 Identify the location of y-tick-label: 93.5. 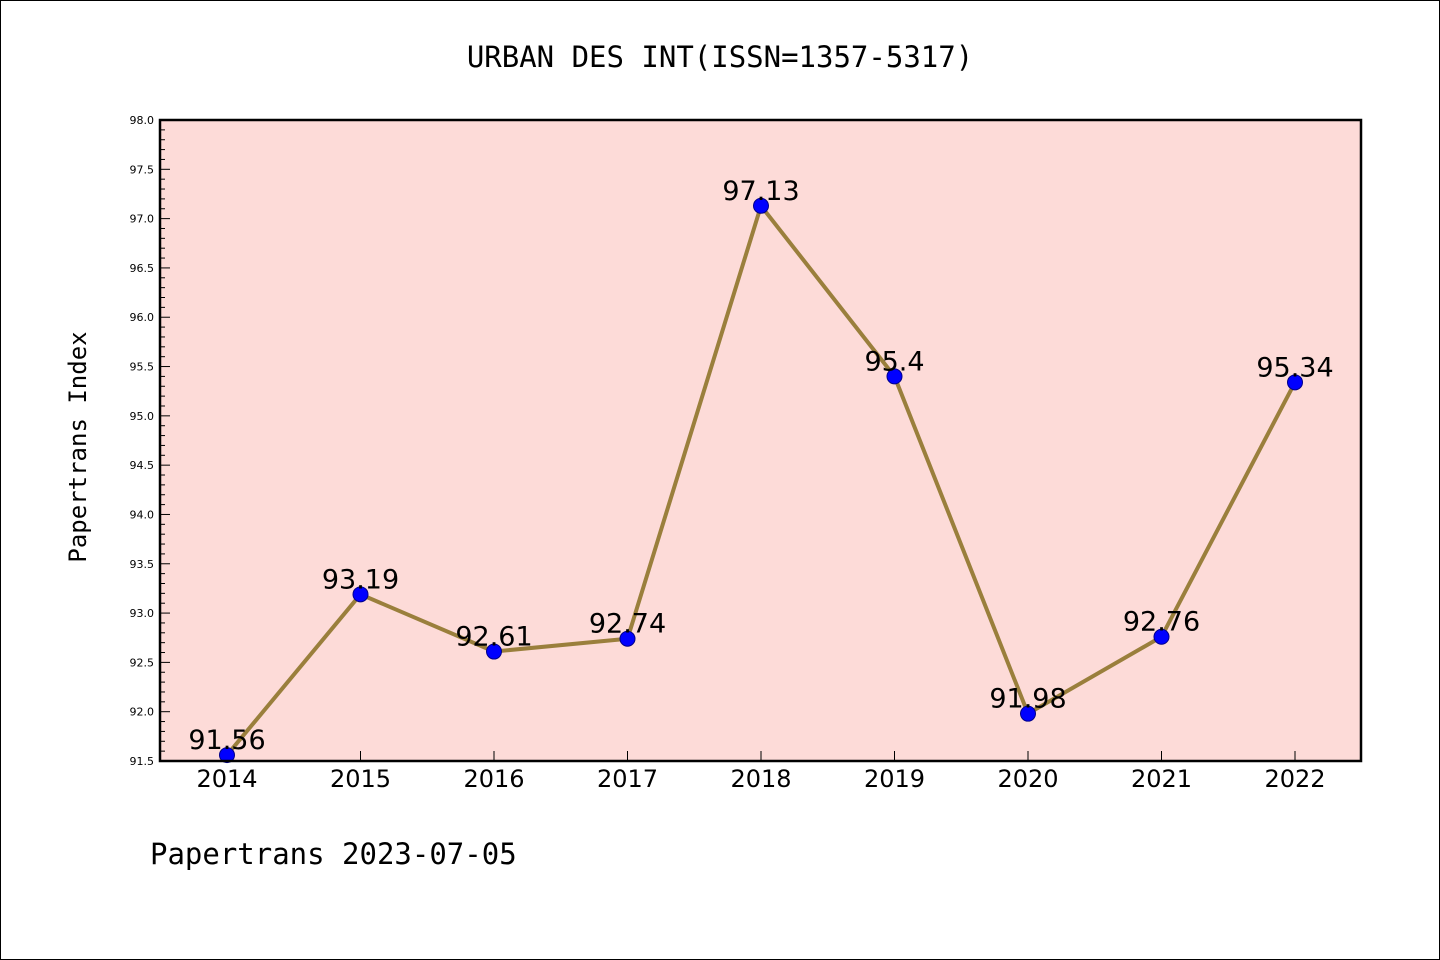
(142, 564).